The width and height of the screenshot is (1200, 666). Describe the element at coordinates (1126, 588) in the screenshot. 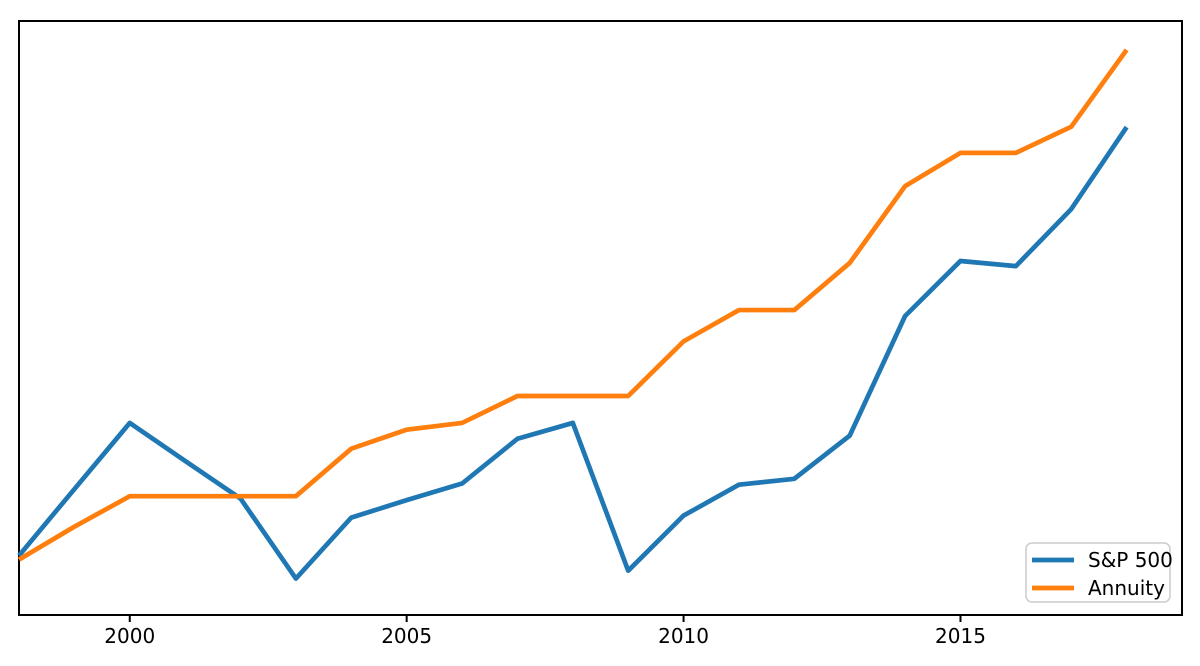

I see `annuity-legend-label: Annuity` at that location.